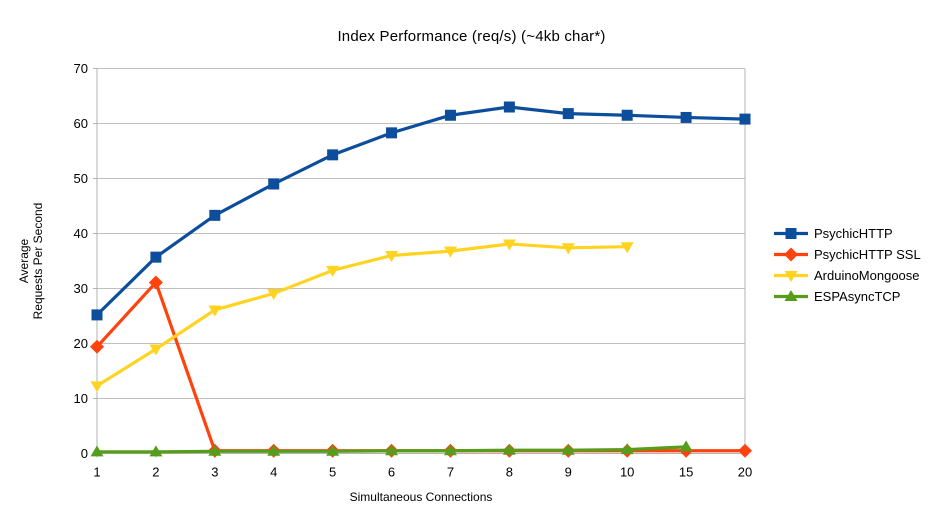  Describe the element at coordinates (81, 398) in the screenshot. I see `y-tick-label: 10` at that location.